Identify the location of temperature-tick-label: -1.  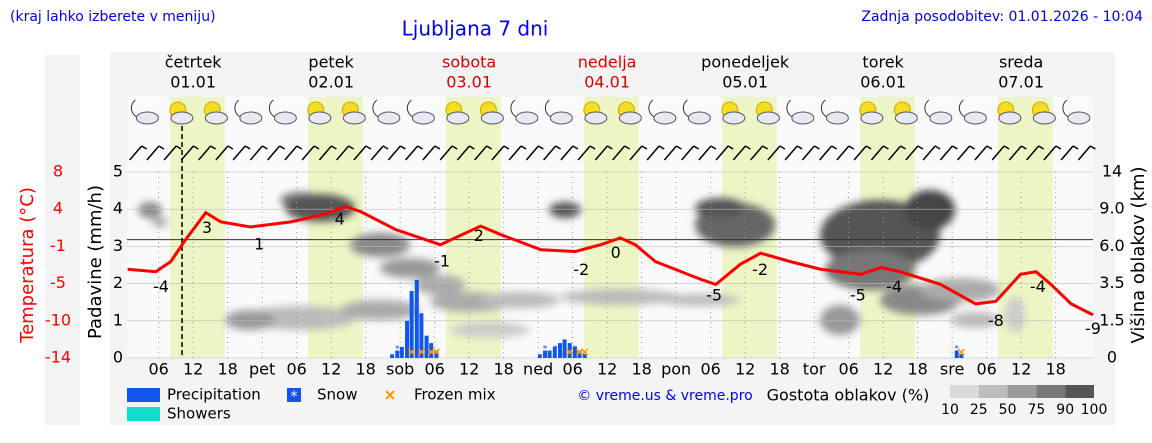
(58, 245).